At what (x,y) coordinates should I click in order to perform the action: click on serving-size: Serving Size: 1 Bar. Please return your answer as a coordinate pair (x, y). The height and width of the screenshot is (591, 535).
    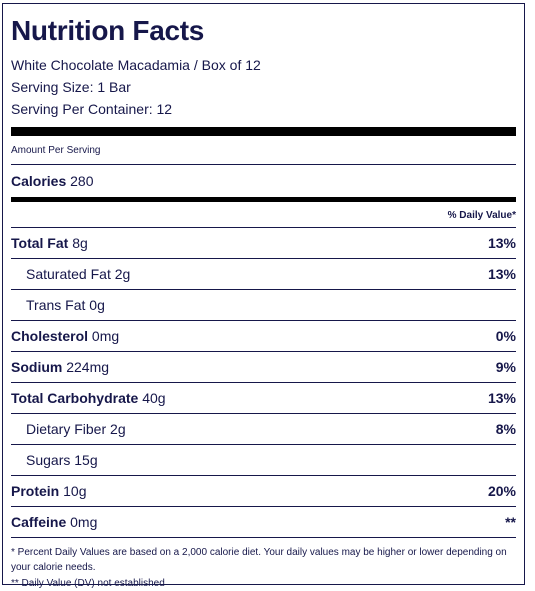
    Looking at the image, I should click on (71, 87).